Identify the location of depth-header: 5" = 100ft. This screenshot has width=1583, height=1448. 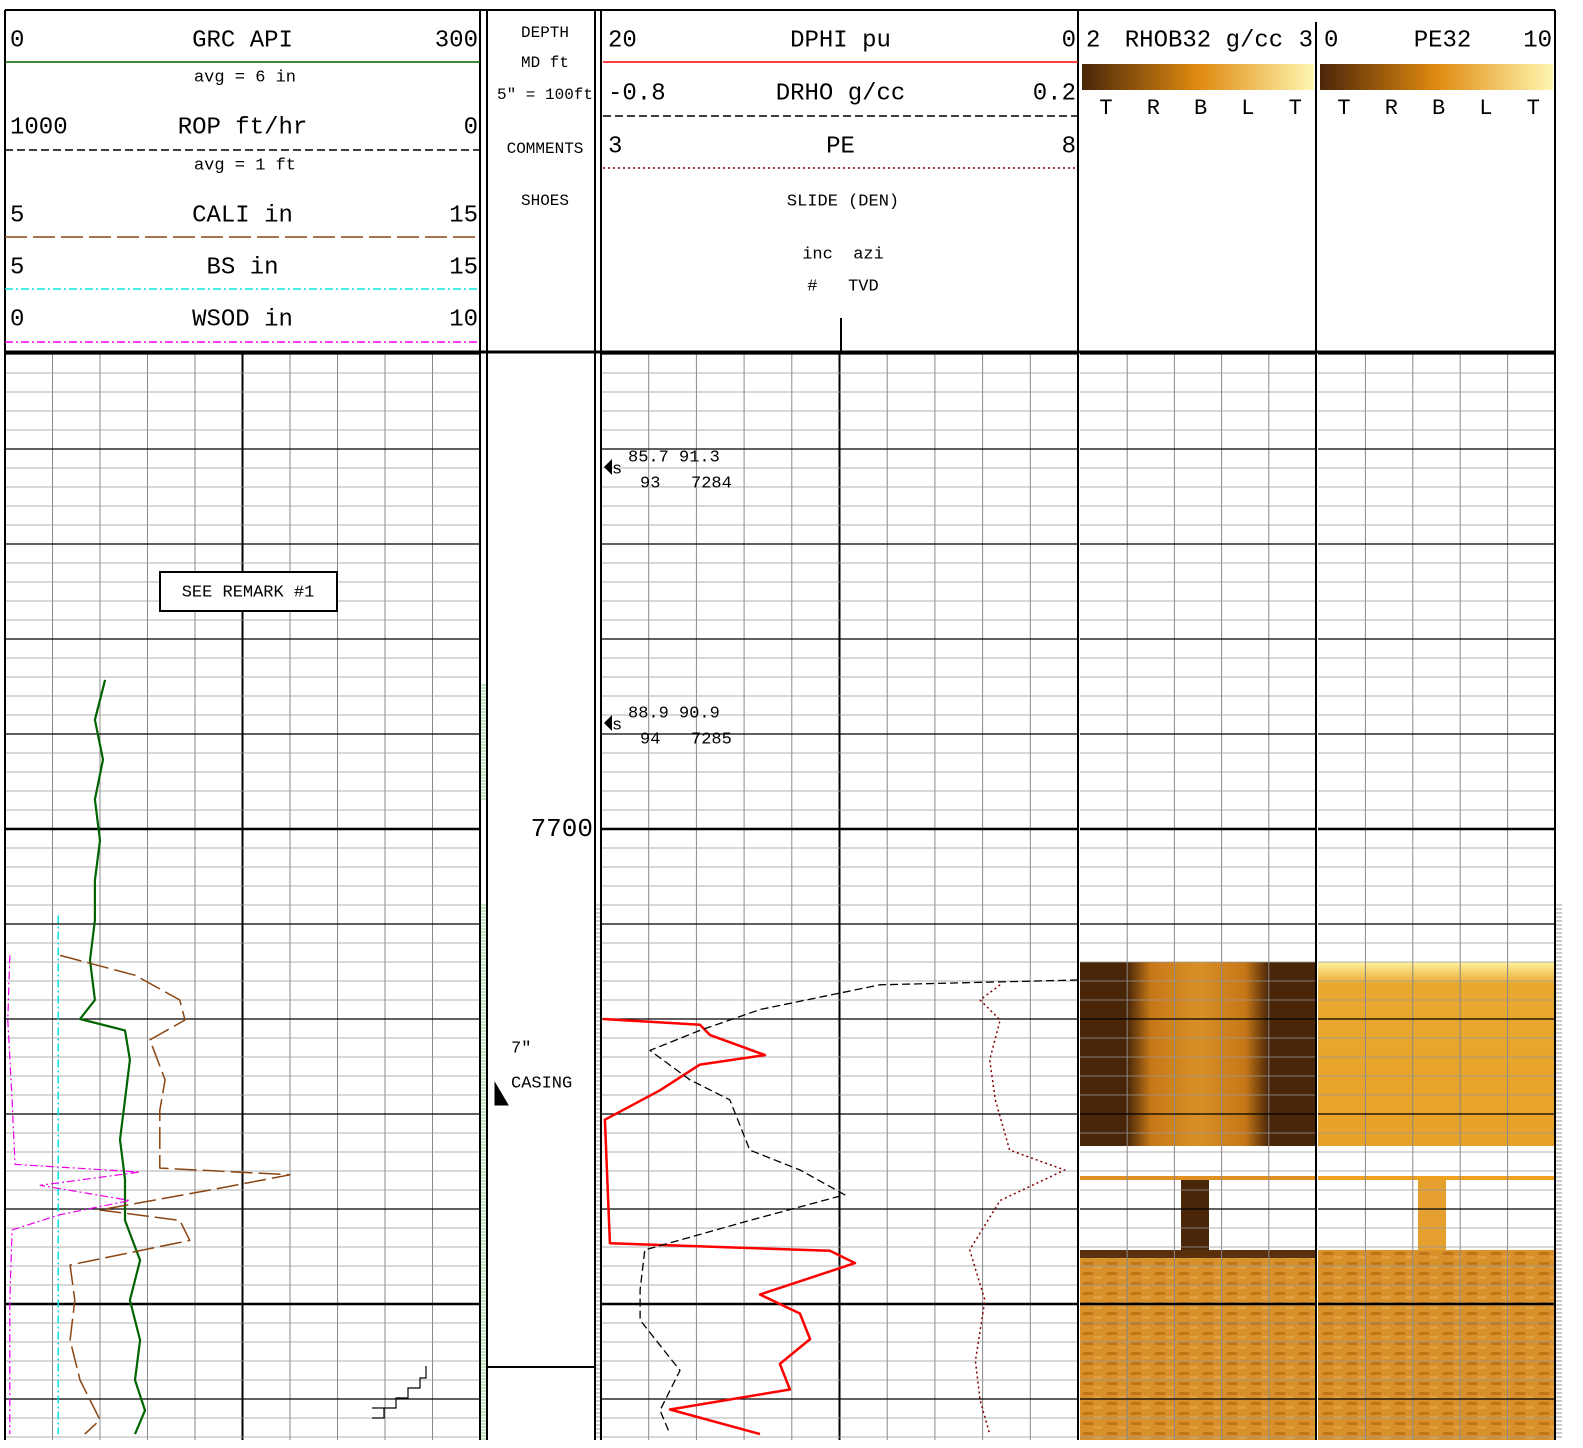
(545, 95).